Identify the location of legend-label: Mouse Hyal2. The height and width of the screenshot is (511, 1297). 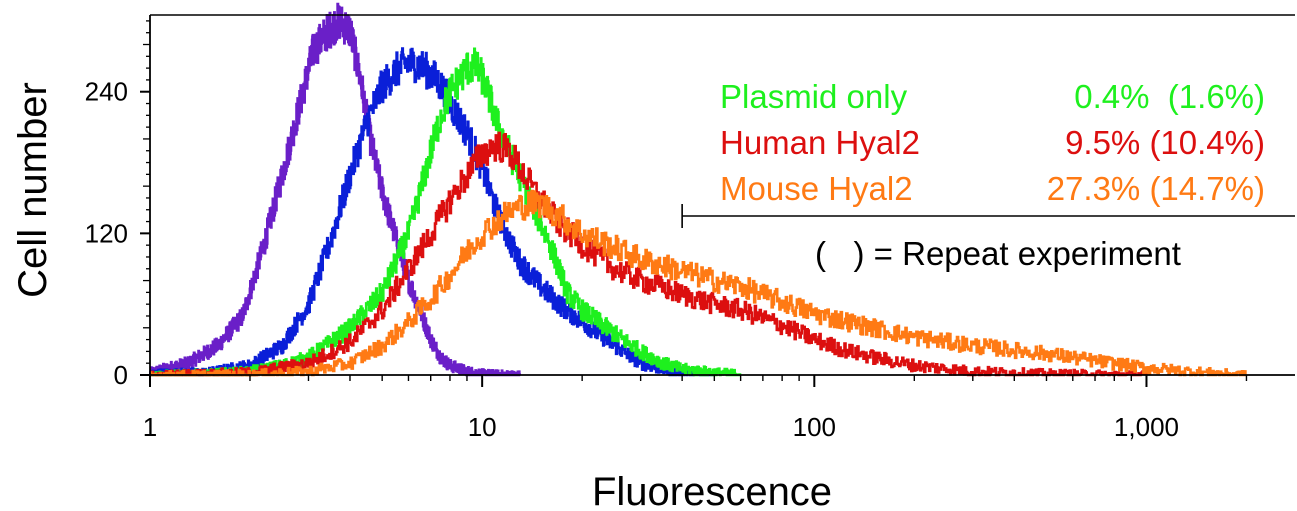
(816, 188).